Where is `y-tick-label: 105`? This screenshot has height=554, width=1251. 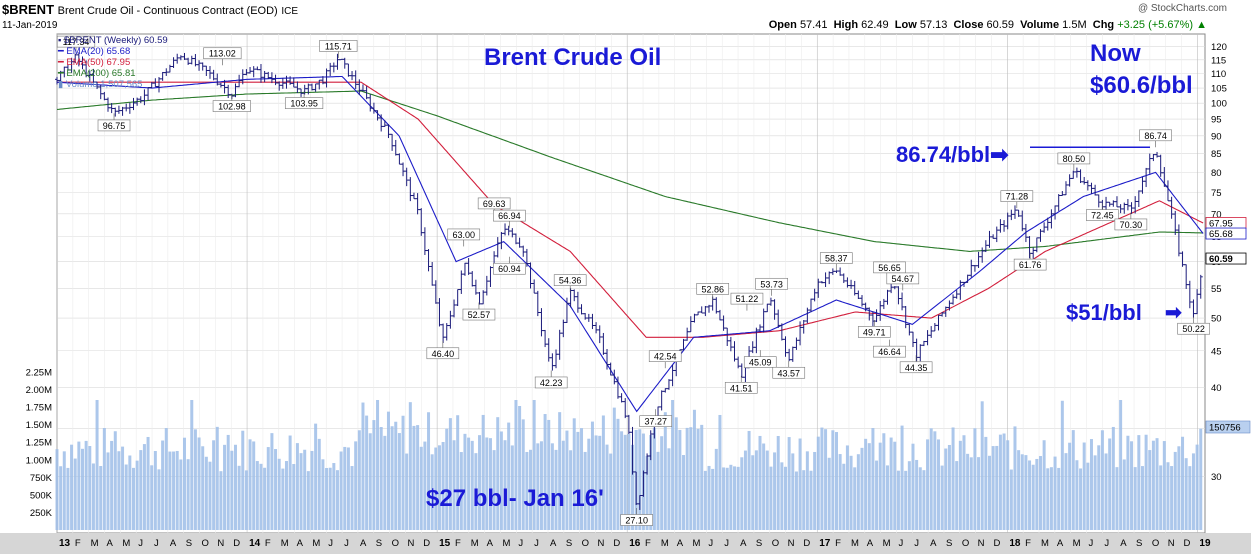 y-tick-label: 105 is located at coordinates (1219, 89).